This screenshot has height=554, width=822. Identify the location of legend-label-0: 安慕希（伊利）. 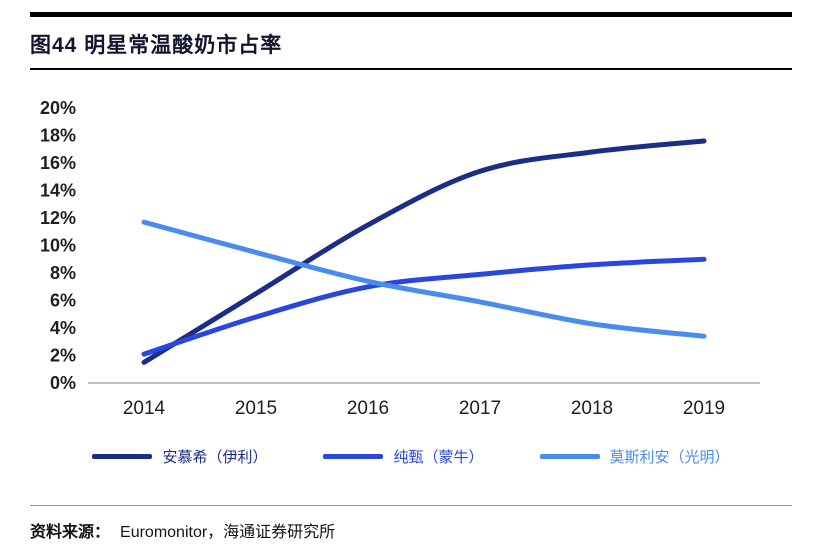
(215, 457).